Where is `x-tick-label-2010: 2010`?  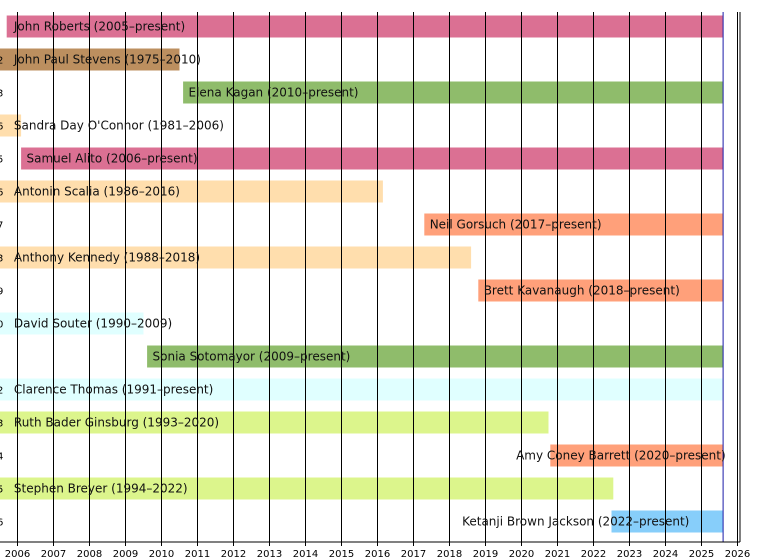 x-tick-label-2010: 2010 is located at coordinates (161, 554).